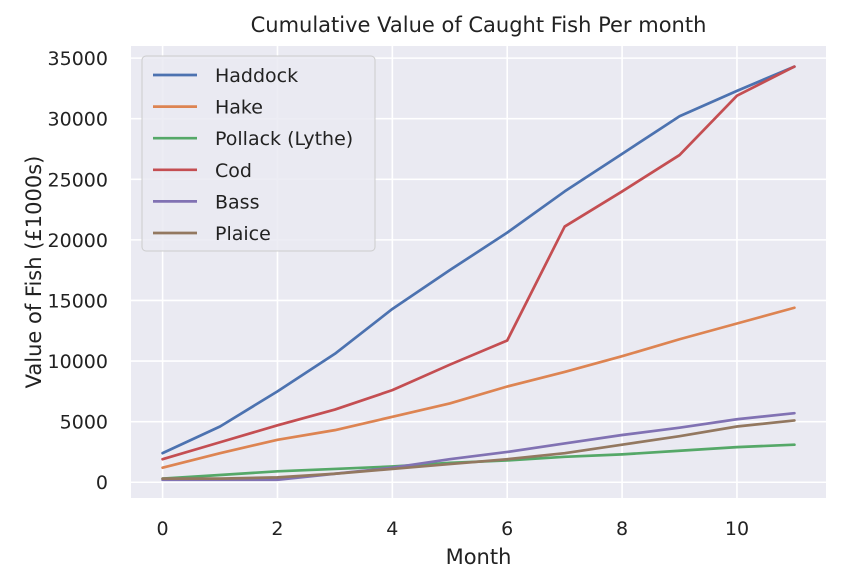  What do you see at coordinates (239, 108) in the screenshot?
I see `legend-label: Hake` at bounding box center [239, 108].